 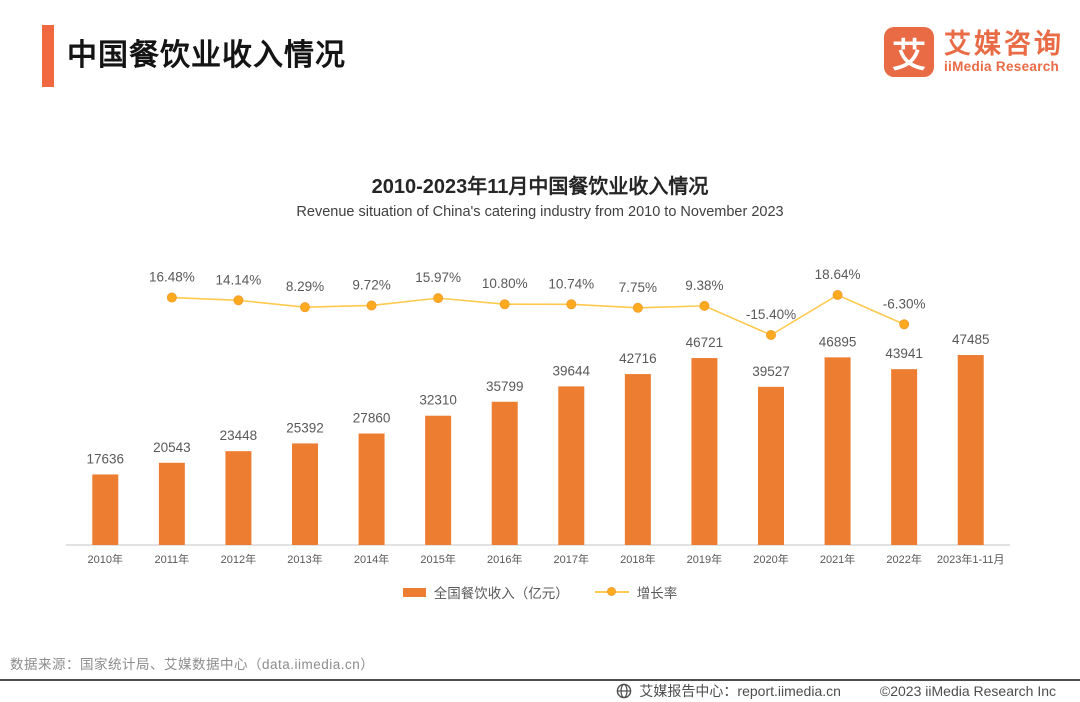 What do you see at coordinates (638, 358) in the screenshot?
I see `bar-value-label: 42716` at bounding box center [638, 358].